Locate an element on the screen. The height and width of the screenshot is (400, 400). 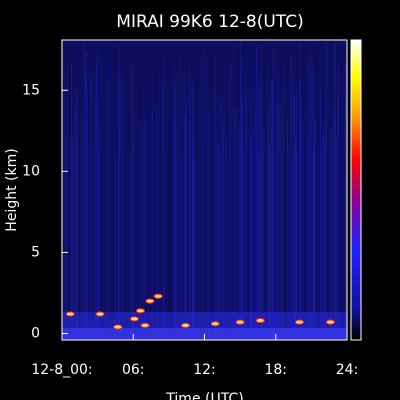
y-axis-label: Height (km) is located at coordinates (12, 189).